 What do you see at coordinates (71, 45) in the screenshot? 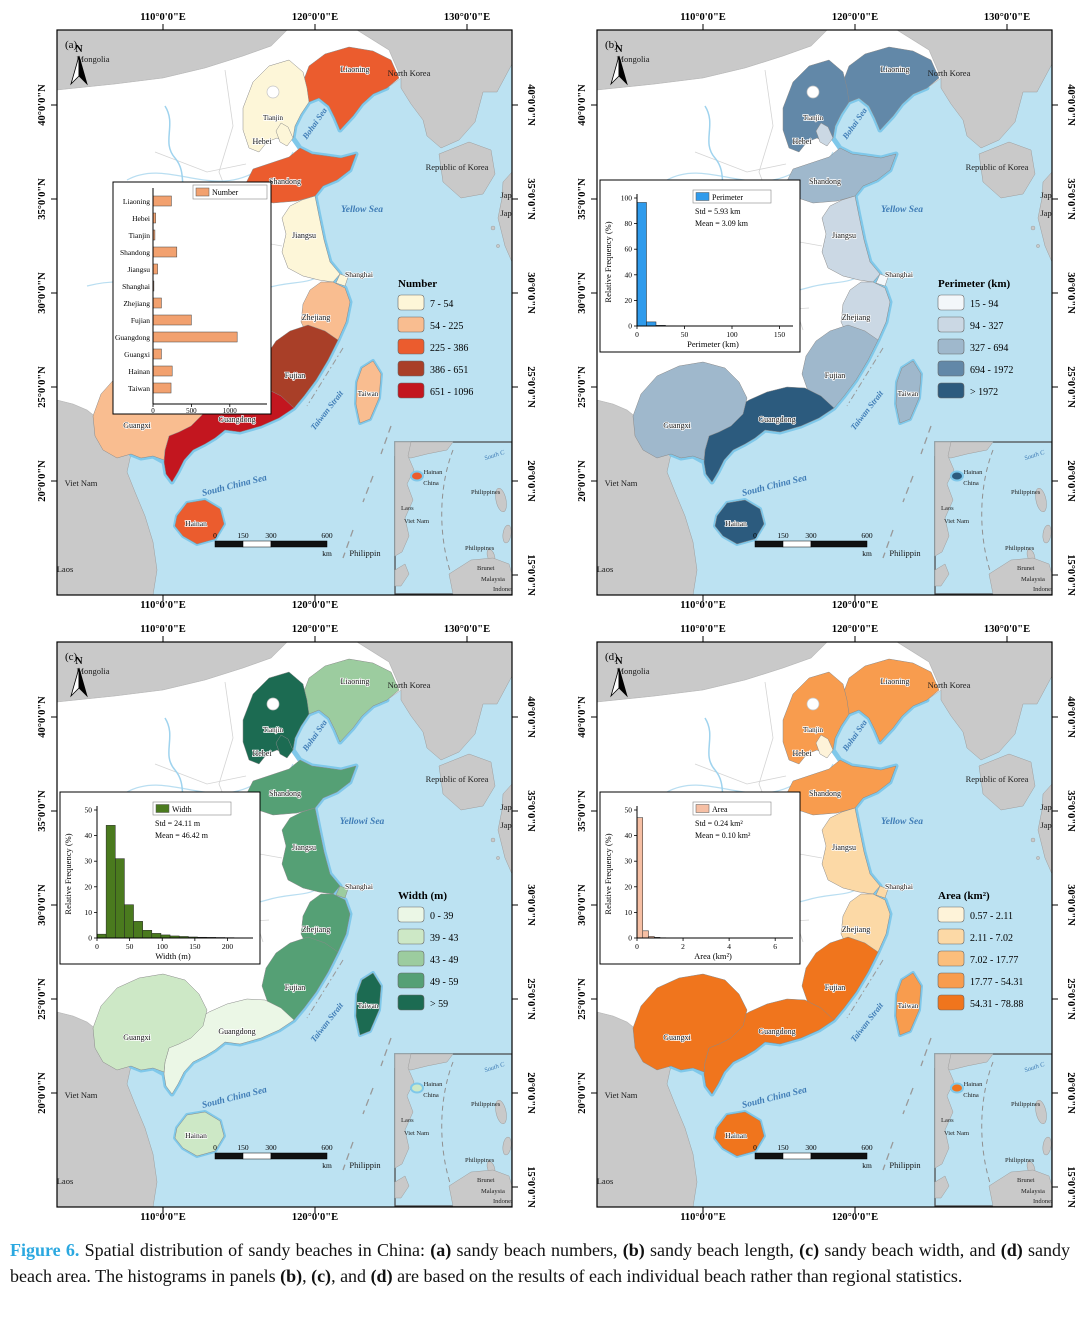
I see `panel-letter: (a)` at bounding box center [71, 45].